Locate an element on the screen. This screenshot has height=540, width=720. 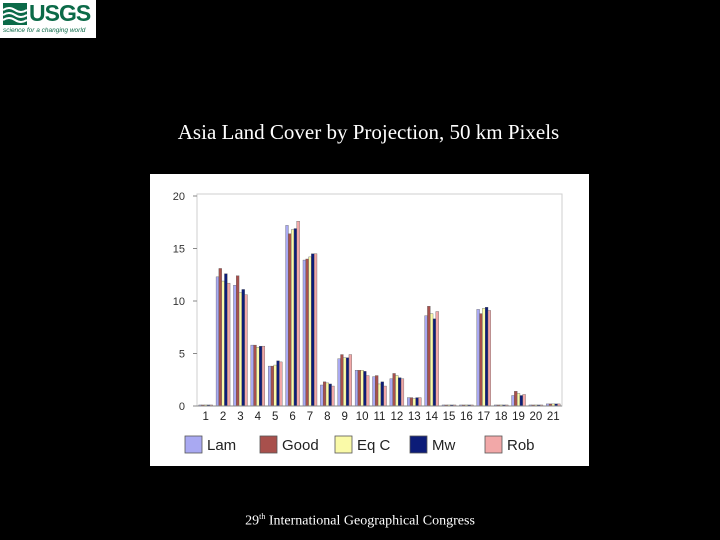
legend-swatch-eq-c is located at coordinates (343, 444).